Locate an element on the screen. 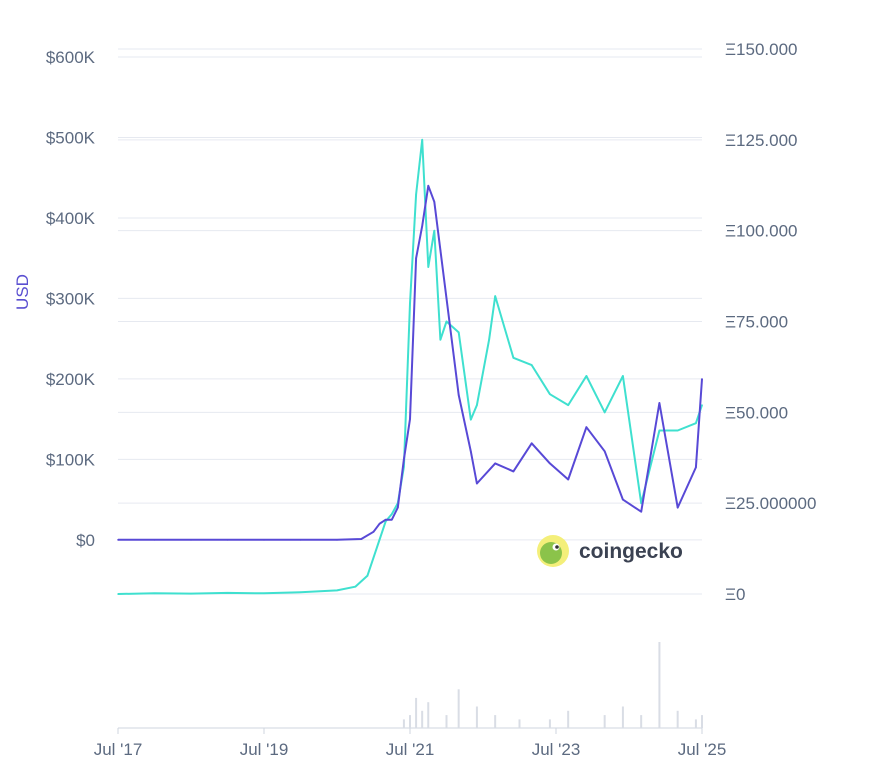 This screenshot has width=870, height=774. right-tick-label: Ξ25.000000 is located at coordinates (770, 503).